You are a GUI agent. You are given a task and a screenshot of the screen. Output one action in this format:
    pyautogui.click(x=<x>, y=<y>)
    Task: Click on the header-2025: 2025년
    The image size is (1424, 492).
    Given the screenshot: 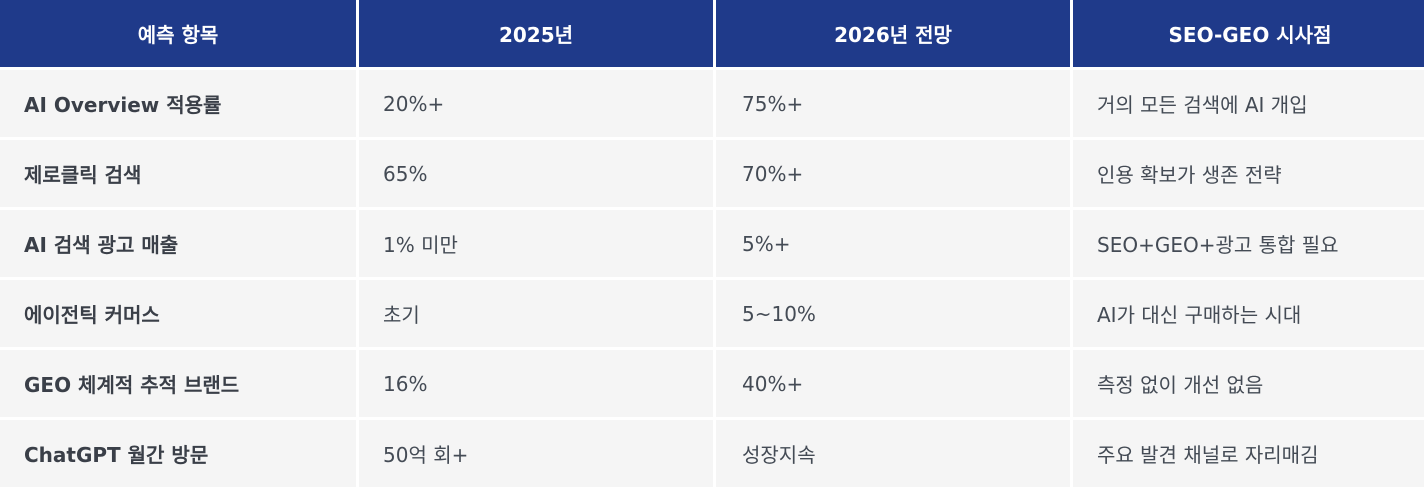 What is the action you would take?
    pyautogui.click(x=536, y=33)
    